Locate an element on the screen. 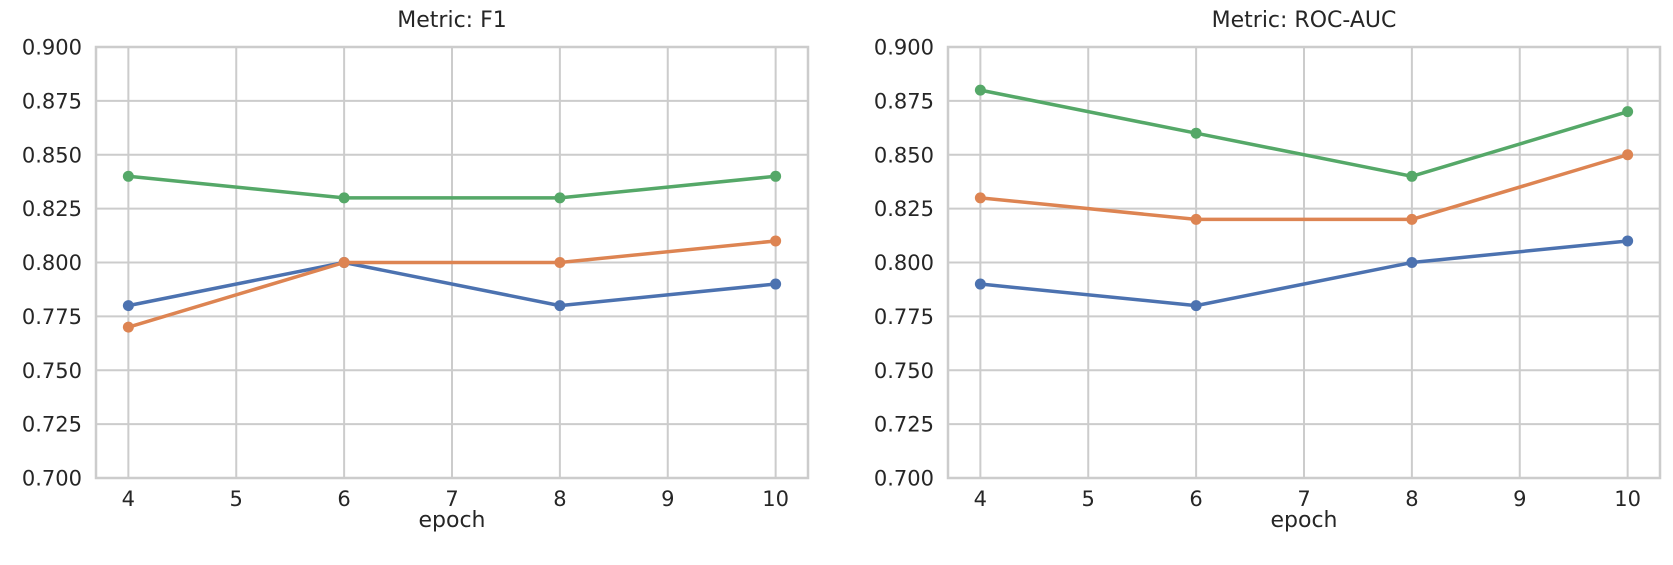  chart-title-f1: Metric: F1 is located at coordinates (452, 20).